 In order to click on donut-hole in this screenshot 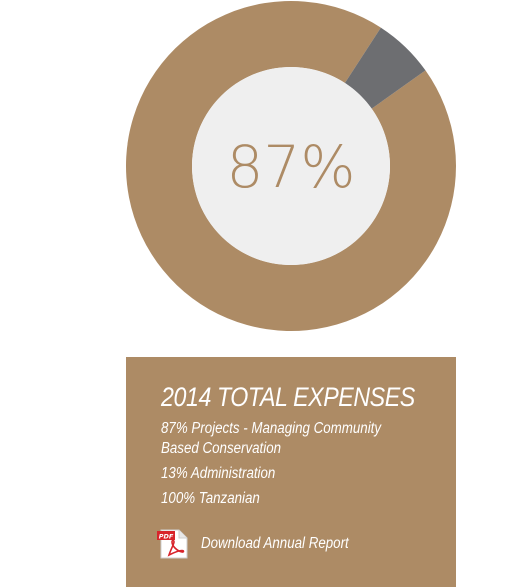, I will do `click(291, 166)`.